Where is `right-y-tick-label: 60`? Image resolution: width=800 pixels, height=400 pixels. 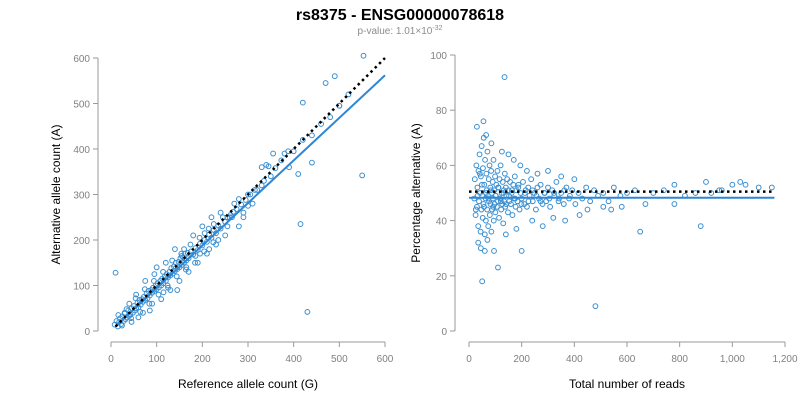
right-y-tick-label: 60 is located at coordinates (442, 166).